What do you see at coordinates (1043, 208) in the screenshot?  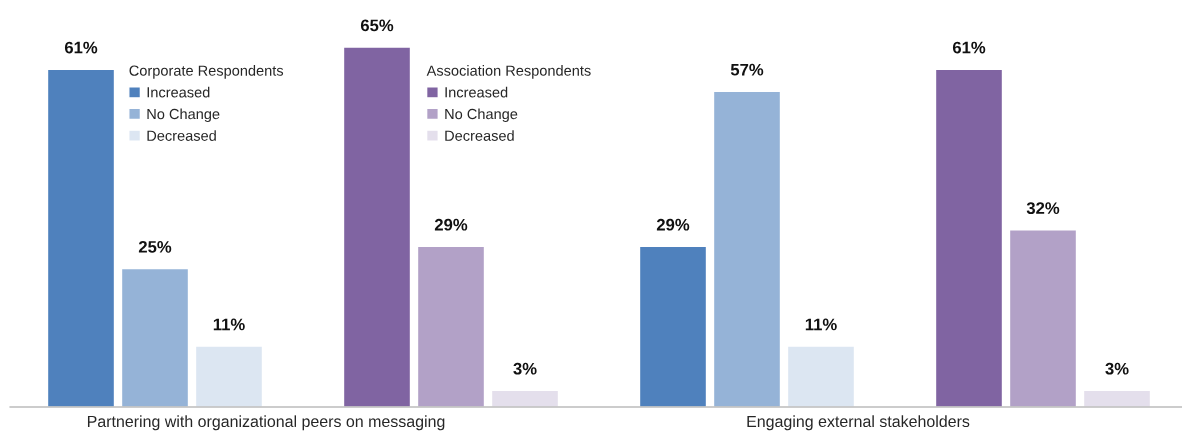 I see `data-label: 32%` at bounding box center [1043, 208].